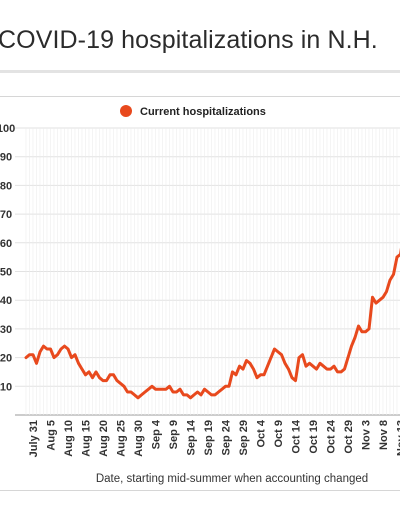  I want to click on x-tick-label: Aug 20, so click(104, 438).